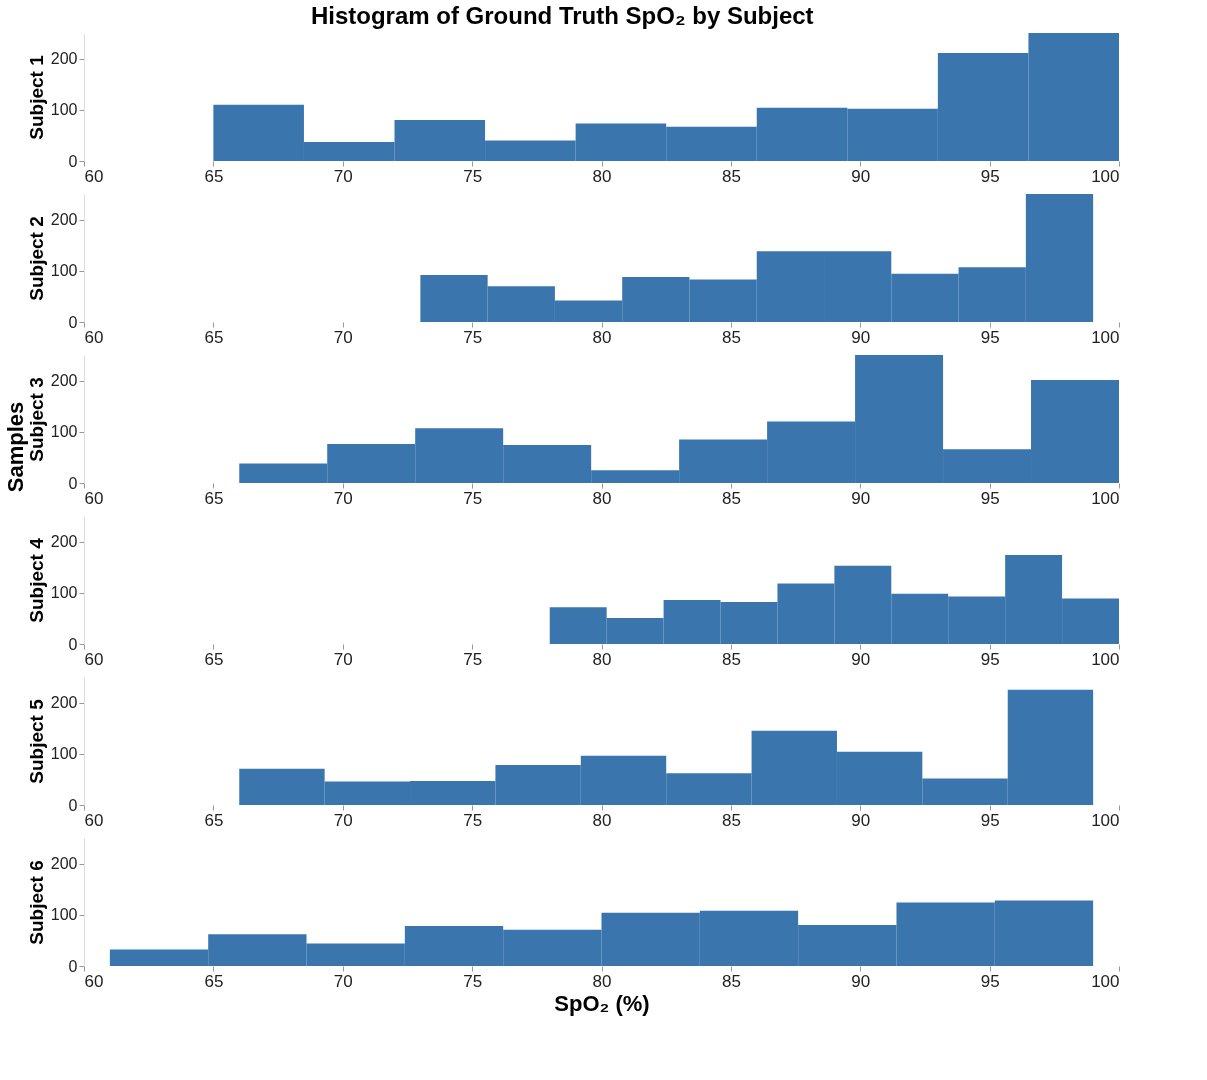 The width and height of the screenshot is (1207, 1080). What do you see at coordinates (36, 741) in the screenshot?
I see `y-axis-title: Subject 5` at bounding box center [36, 741].